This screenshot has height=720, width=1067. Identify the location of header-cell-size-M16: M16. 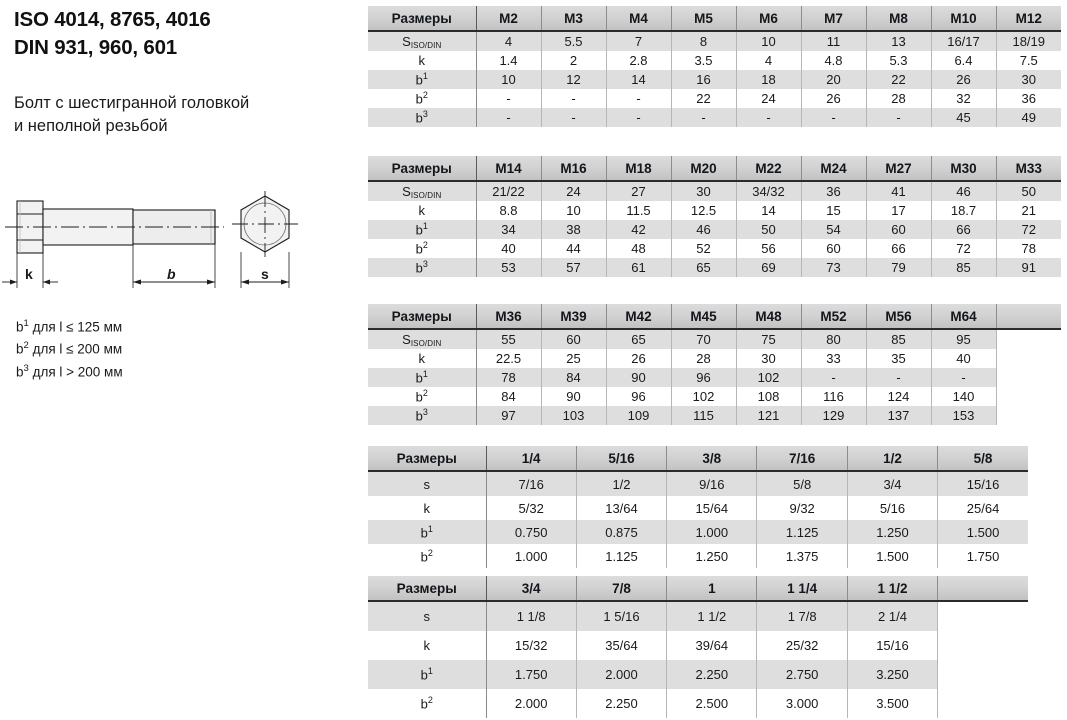
(574, 169).